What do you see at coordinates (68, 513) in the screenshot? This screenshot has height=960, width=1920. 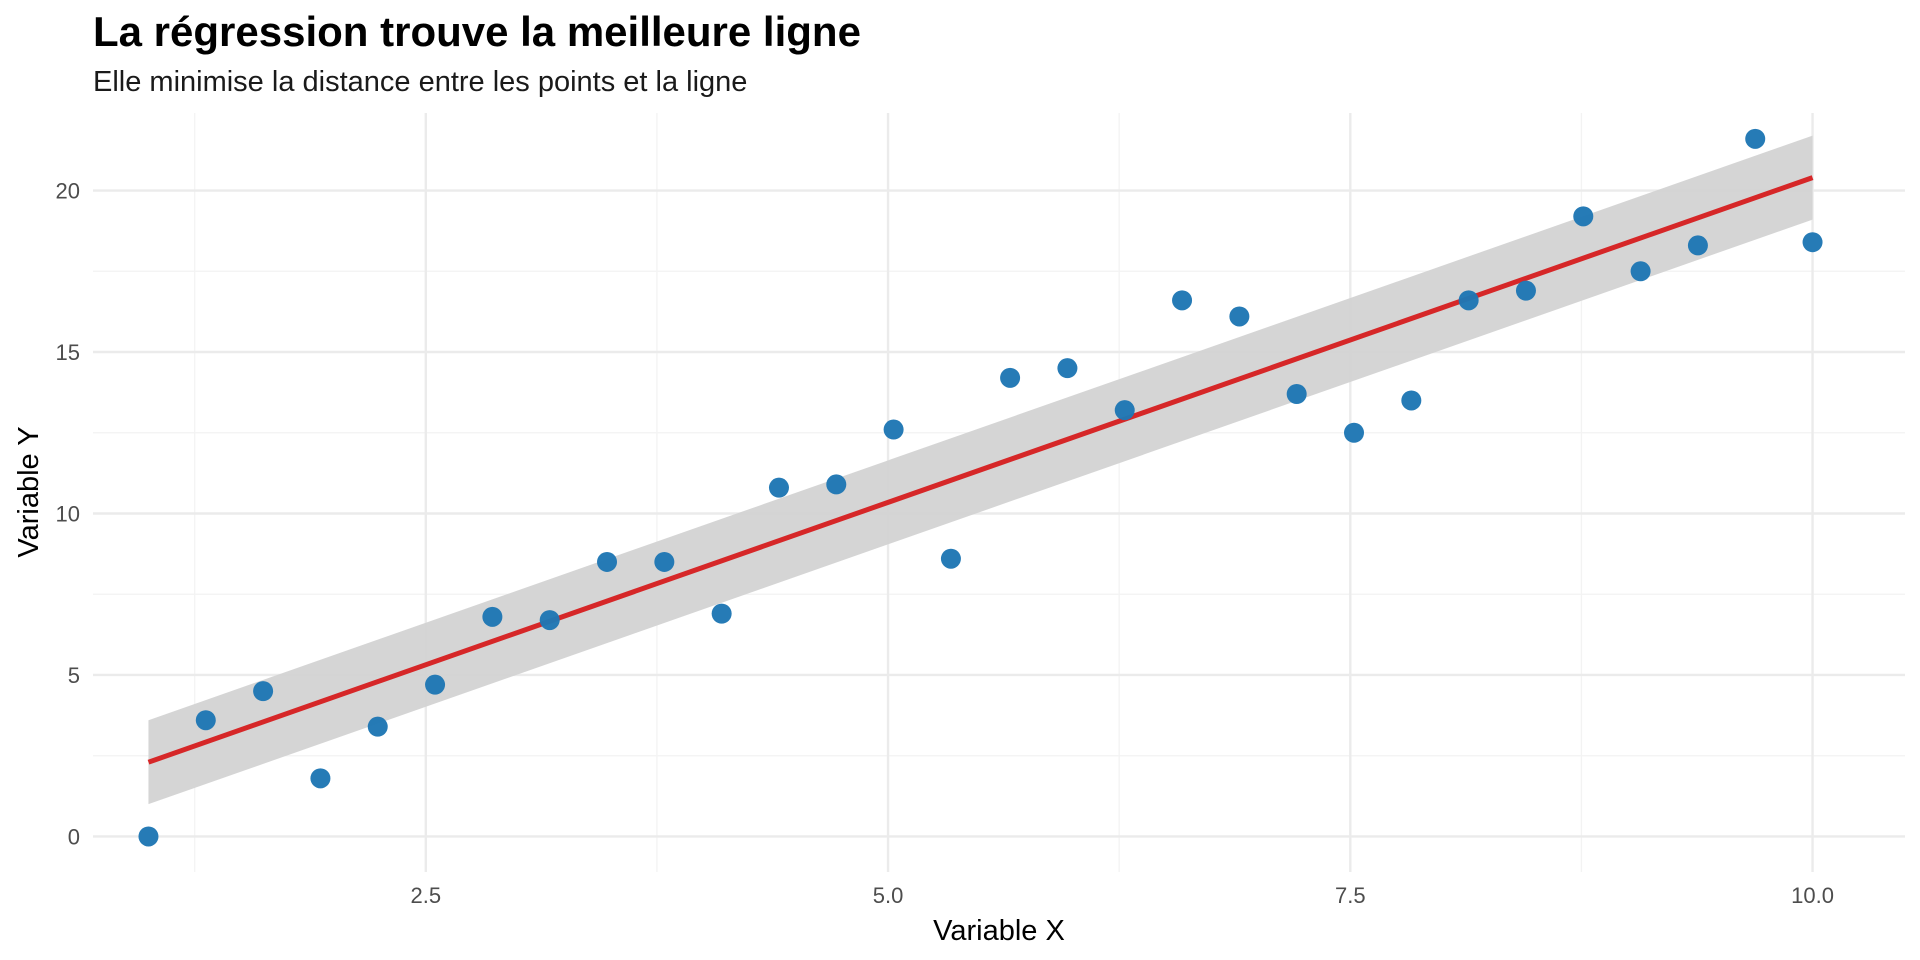 I see `y-tick-label: 10` at bounding box center [68, 513].